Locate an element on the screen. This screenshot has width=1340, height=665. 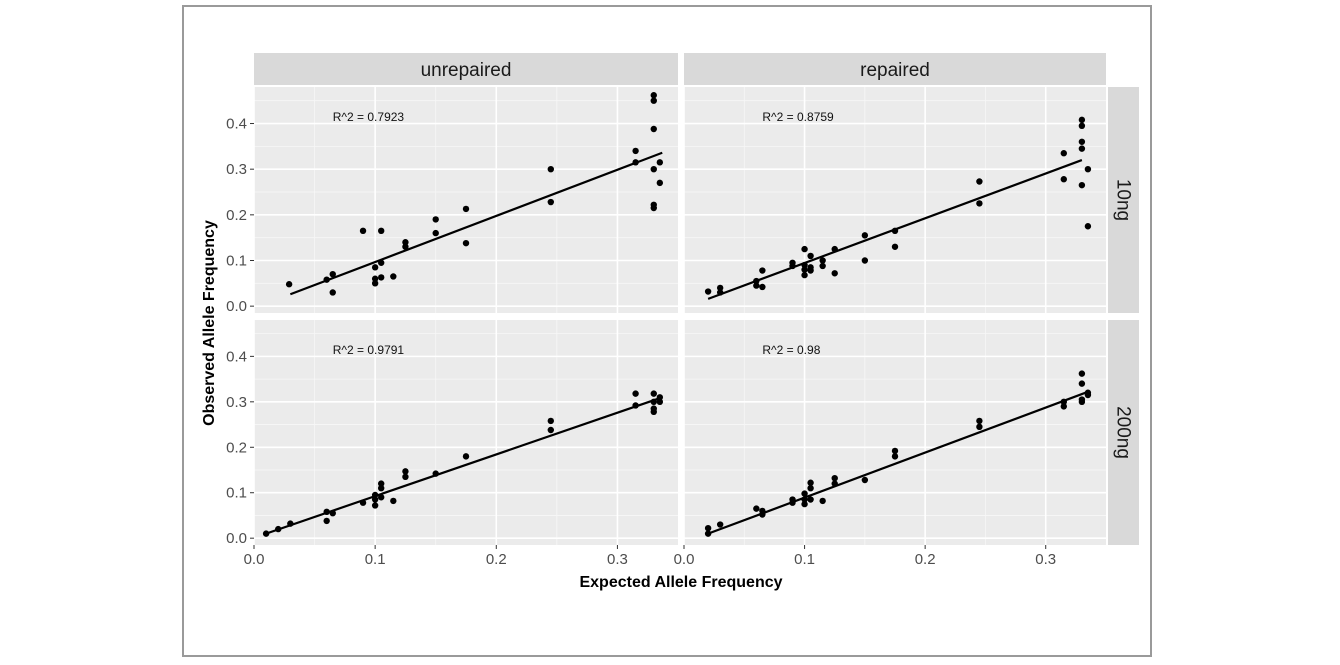
x-tick-label: 0.2 is located at coordinates (925, 559).